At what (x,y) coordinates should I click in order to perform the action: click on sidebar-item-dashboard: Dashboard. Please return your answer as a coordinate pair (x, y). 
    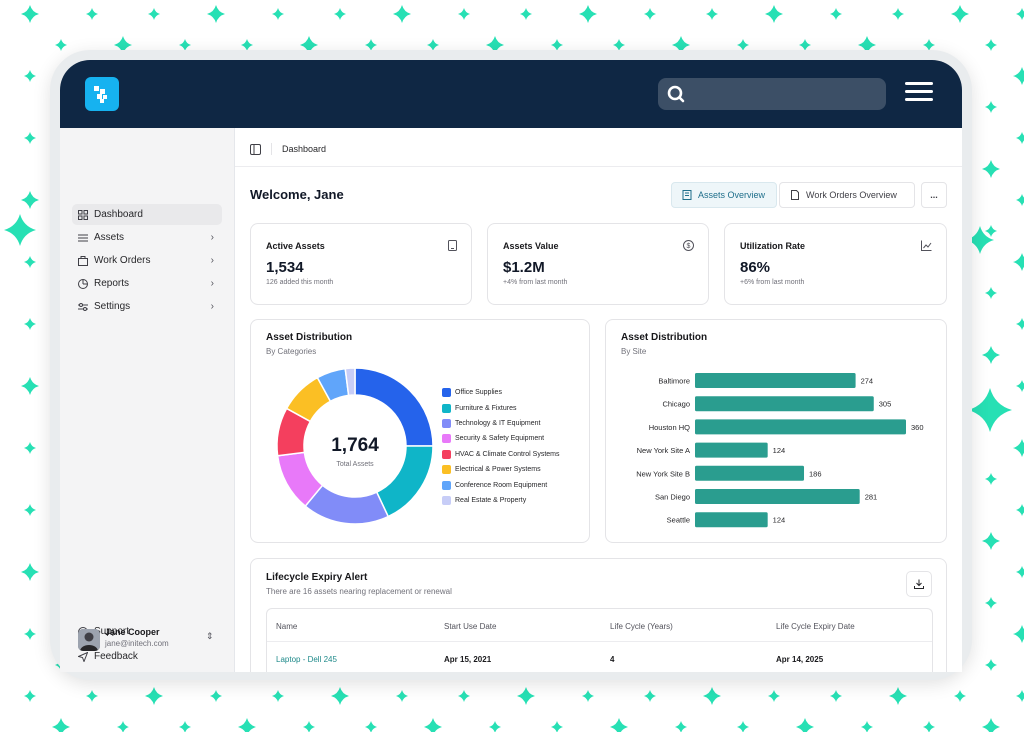
    Looking at the image, I should click on (147, 214).